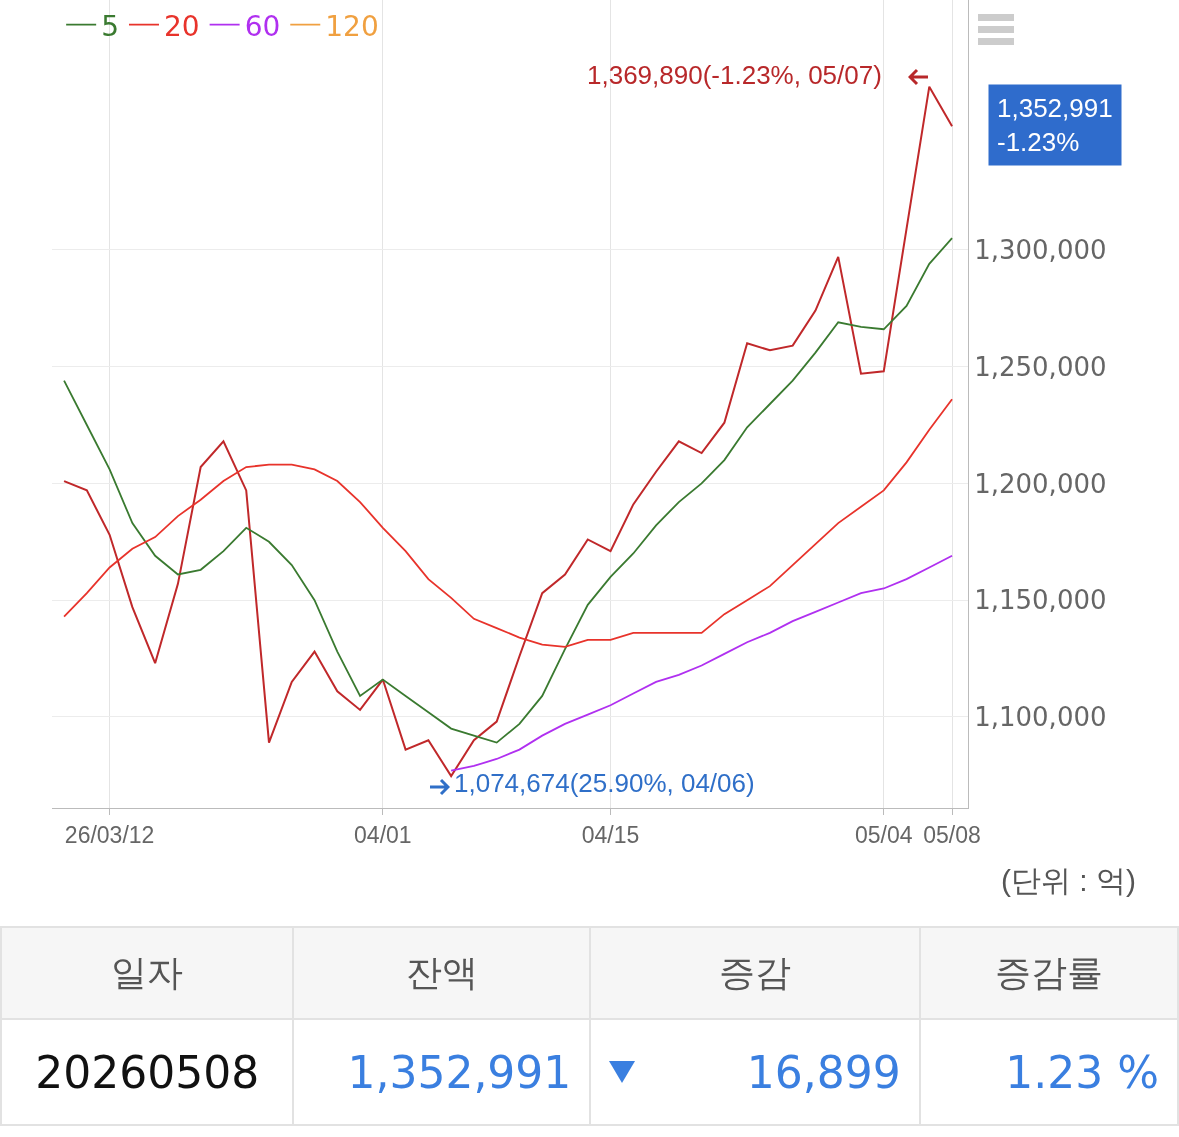 The height and width of the screenshot is (1137, 1179). I want to click on category-label: 잔액, so click(442, 973).